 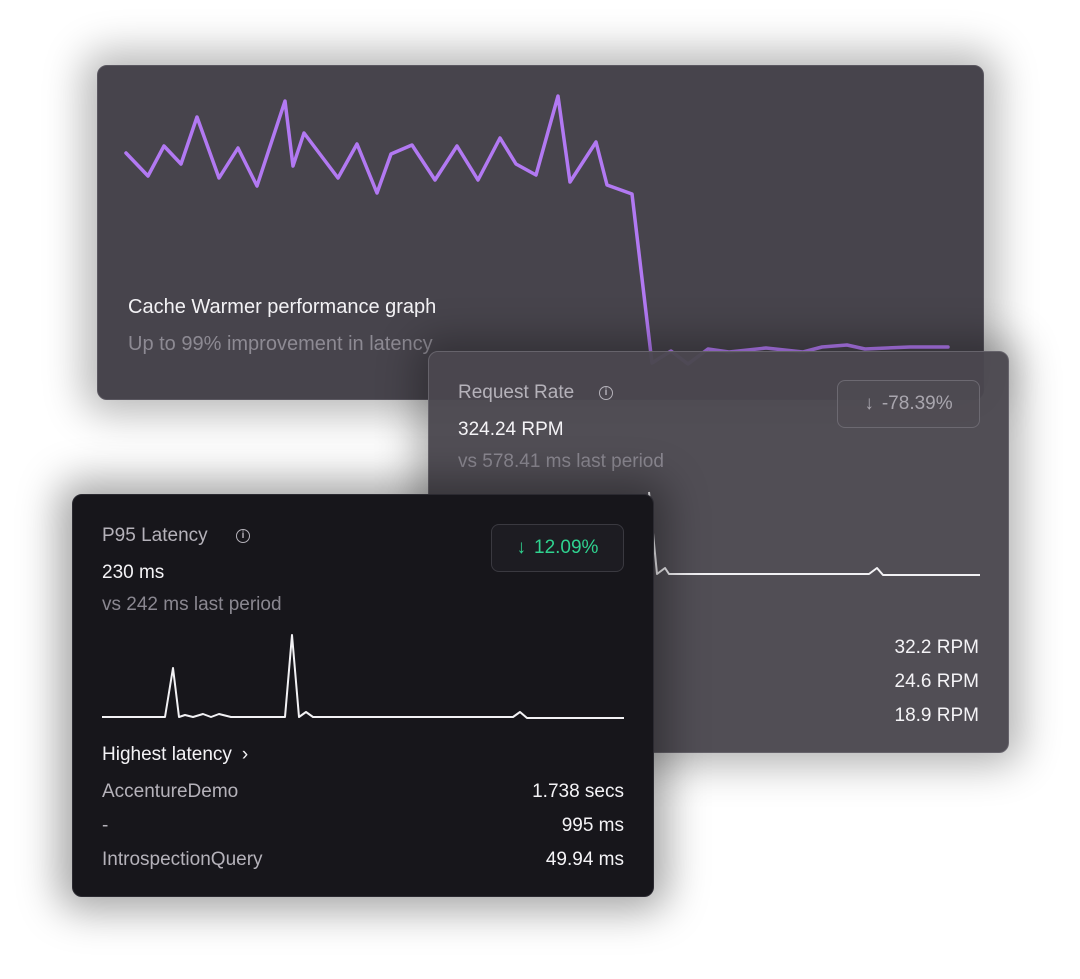 What do you see at coordinates (245, 754) in the screenshot?
I see `chevron-right-icon: ›` at bounding box center [245, 754].